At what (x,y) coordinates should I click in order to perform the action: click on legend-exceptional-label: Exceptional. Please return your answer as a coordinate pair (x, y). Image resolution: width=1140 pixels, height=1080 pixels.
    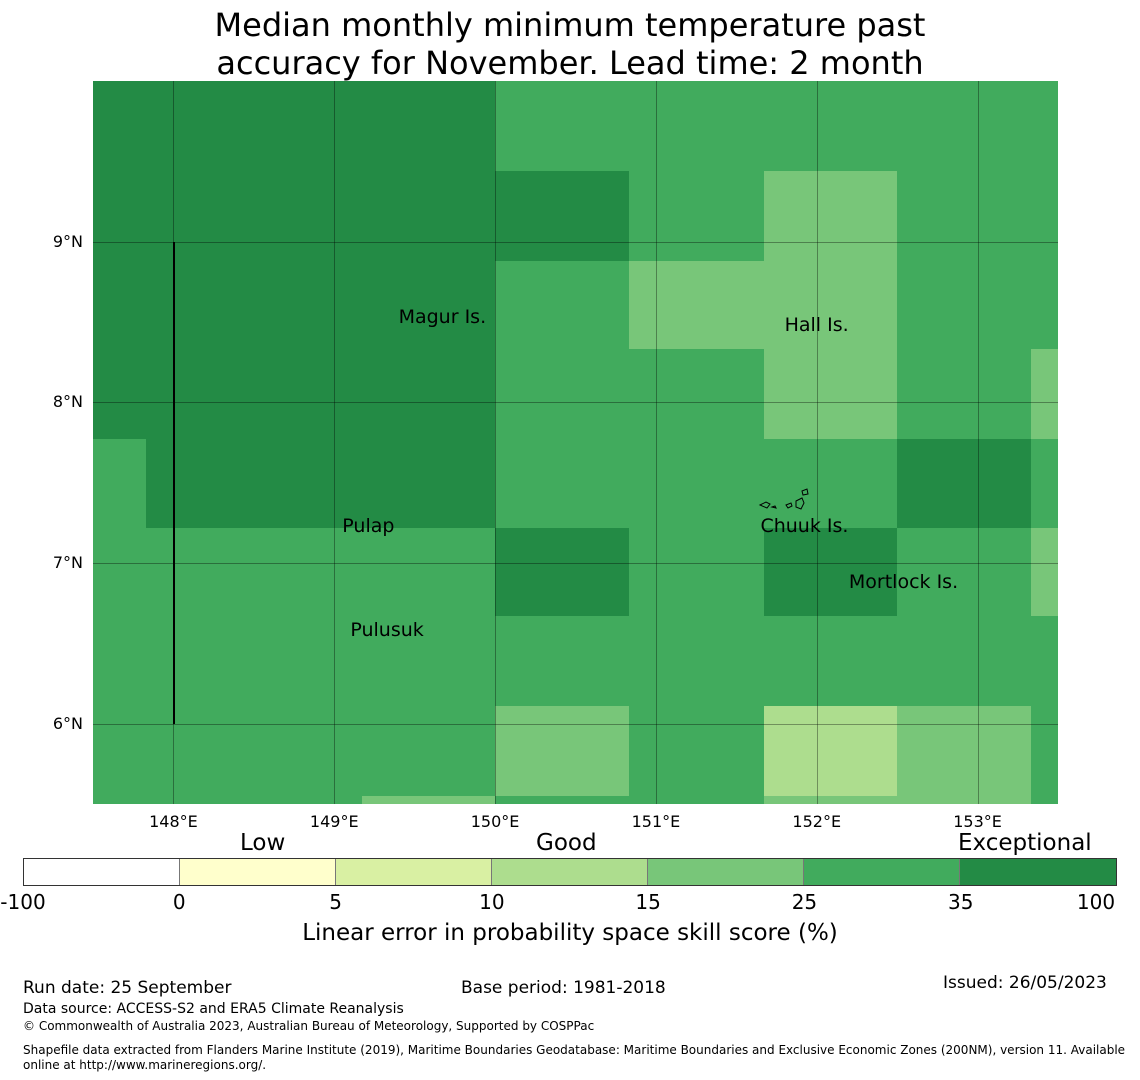
    Looking at the image, I should click on (1025, 843).